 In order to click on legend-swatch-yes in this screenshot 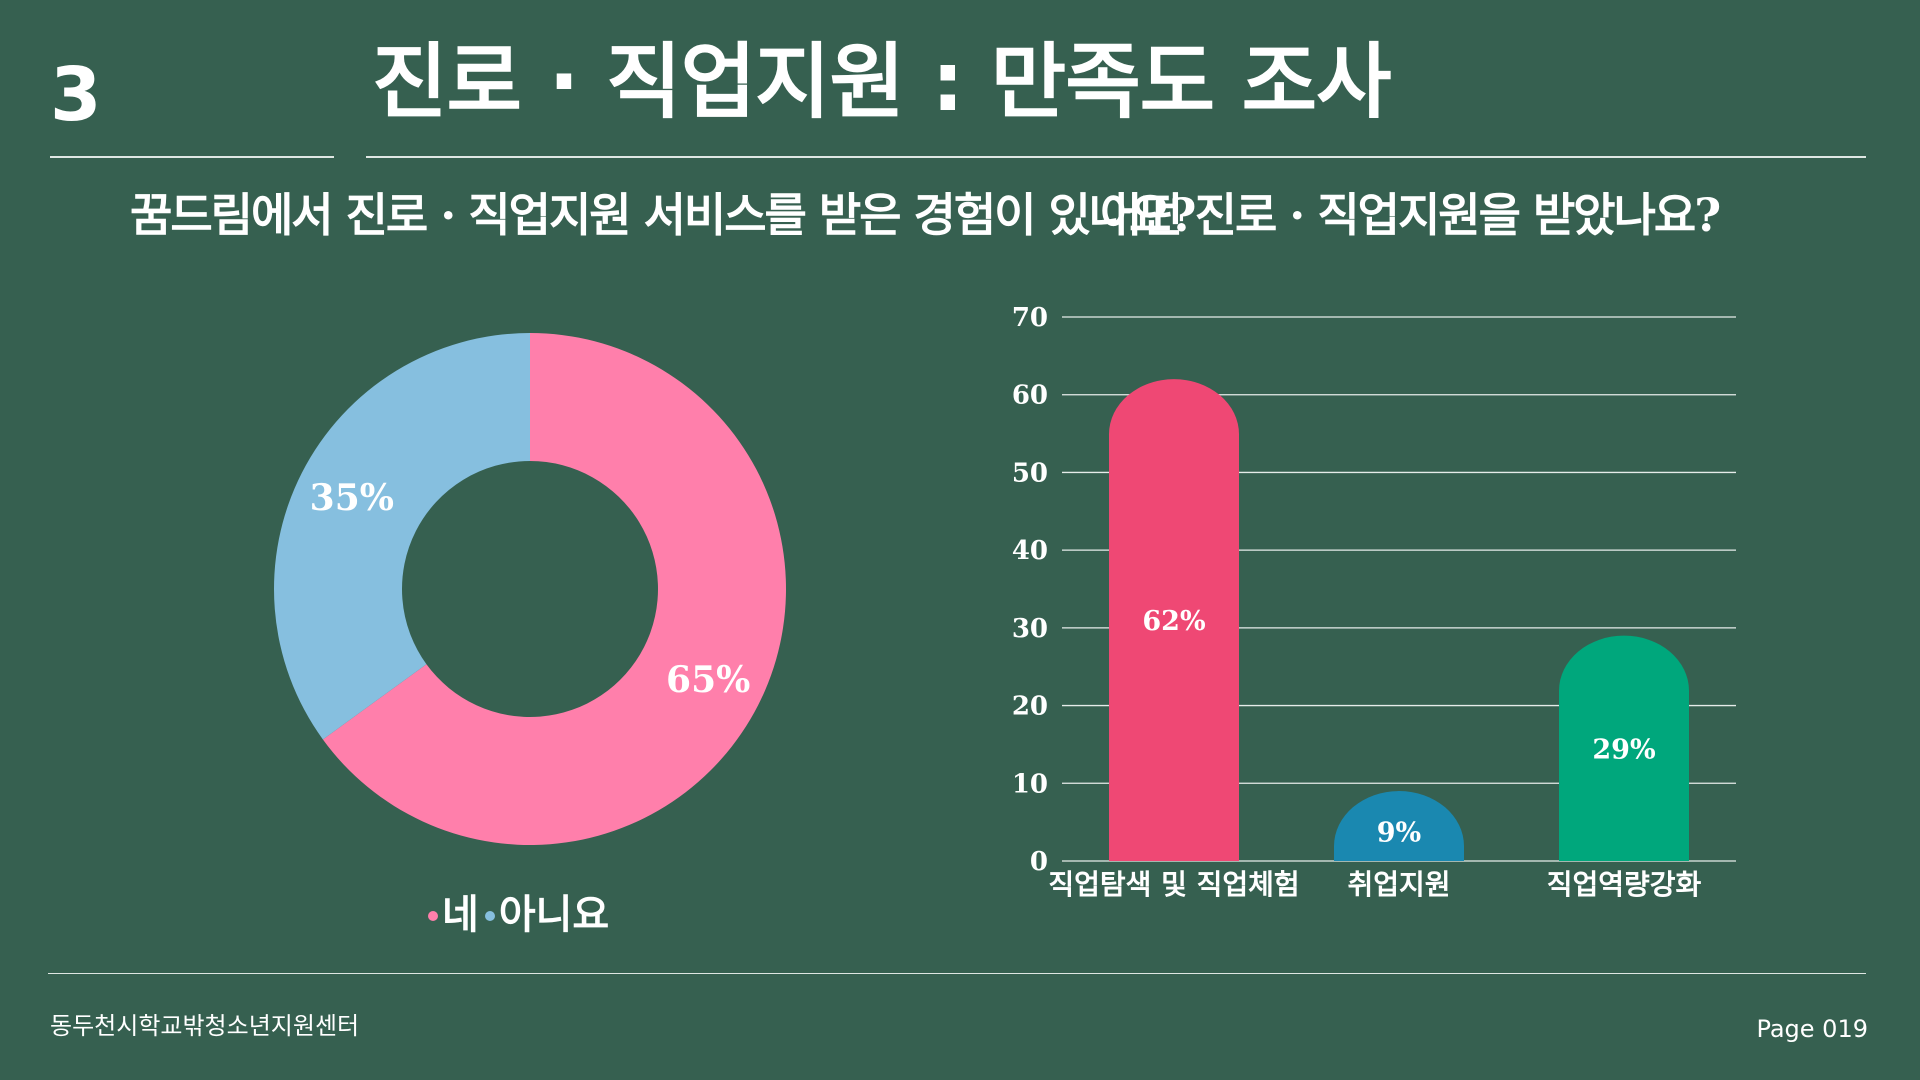, I will do `click(433, 916)`.